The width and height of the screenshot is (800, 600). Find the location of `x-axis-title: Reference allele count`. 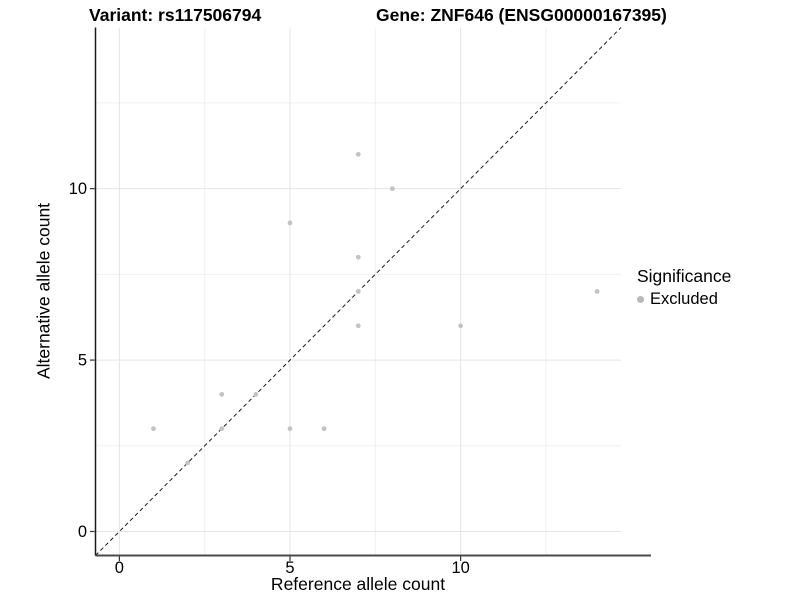

x-axis-title: Reference allele count is located at coordinates (358, 584).